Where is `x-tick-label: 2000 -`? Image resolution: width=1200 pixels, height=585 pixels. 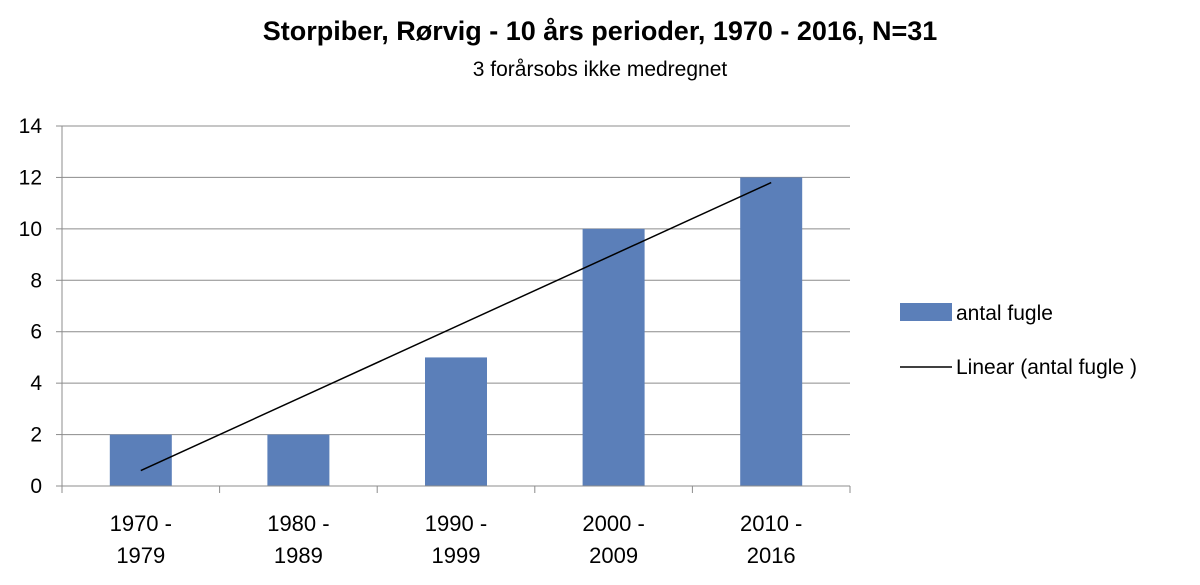 x-tick-label: 2000 - is located at coordinates (613, 523).